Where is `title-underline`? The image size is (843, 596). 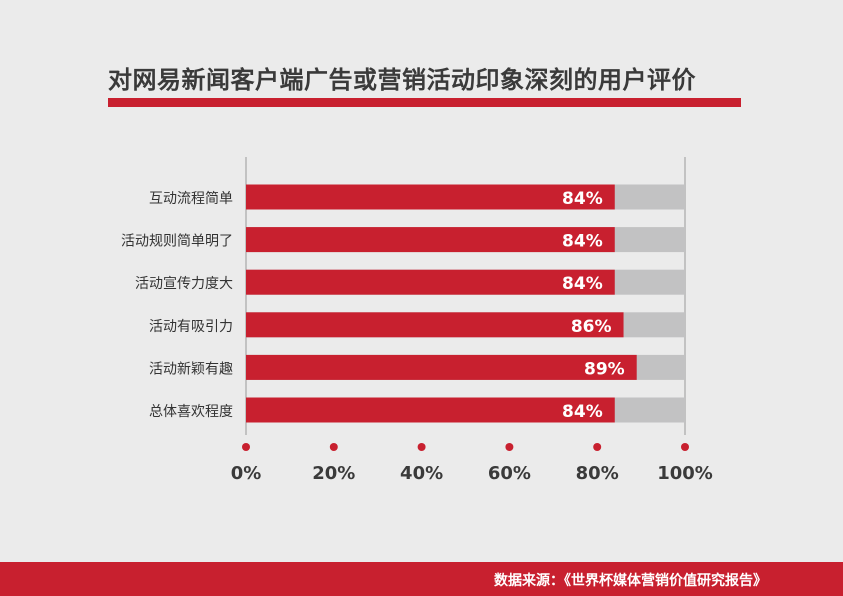 title-underline is located at coordinates (424, 102).